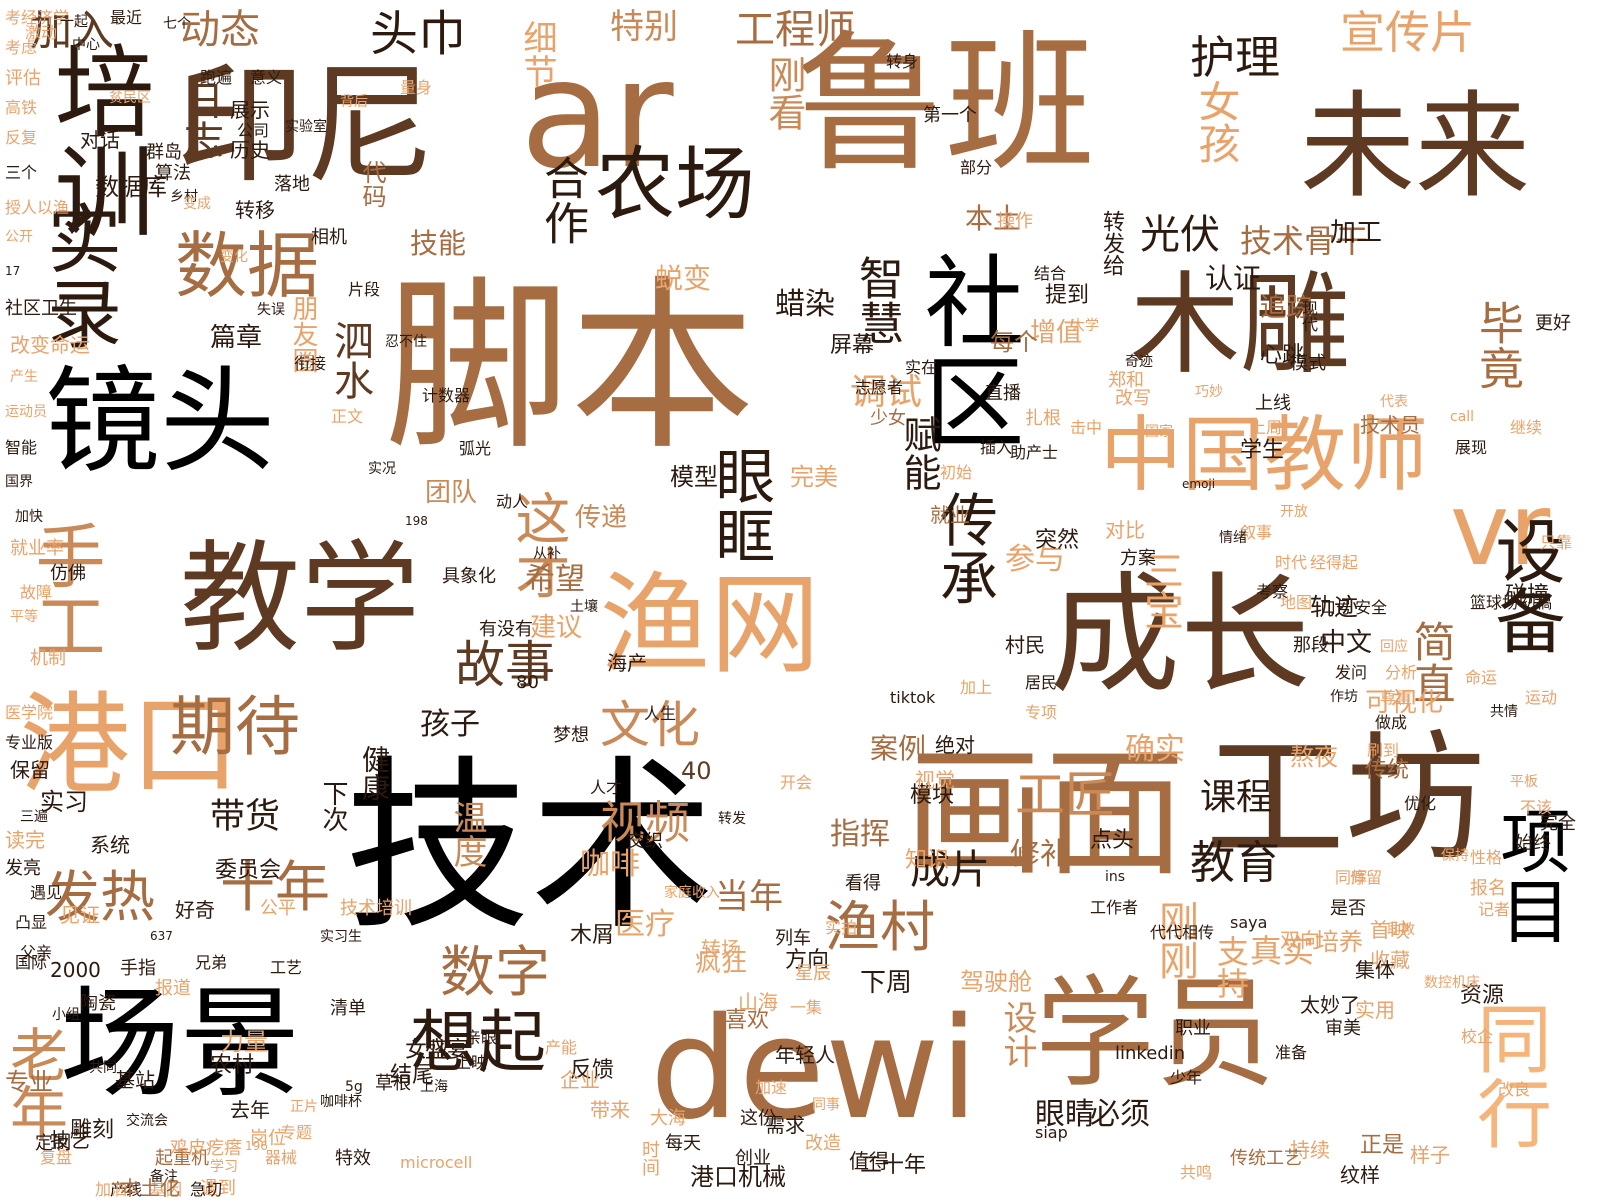 This screenshot has height=1200, width=1600. What do you see at coordinates (1390, 425) in the screenshot?
I see `word-197: 技术员` at bounding box center [1390, 425].